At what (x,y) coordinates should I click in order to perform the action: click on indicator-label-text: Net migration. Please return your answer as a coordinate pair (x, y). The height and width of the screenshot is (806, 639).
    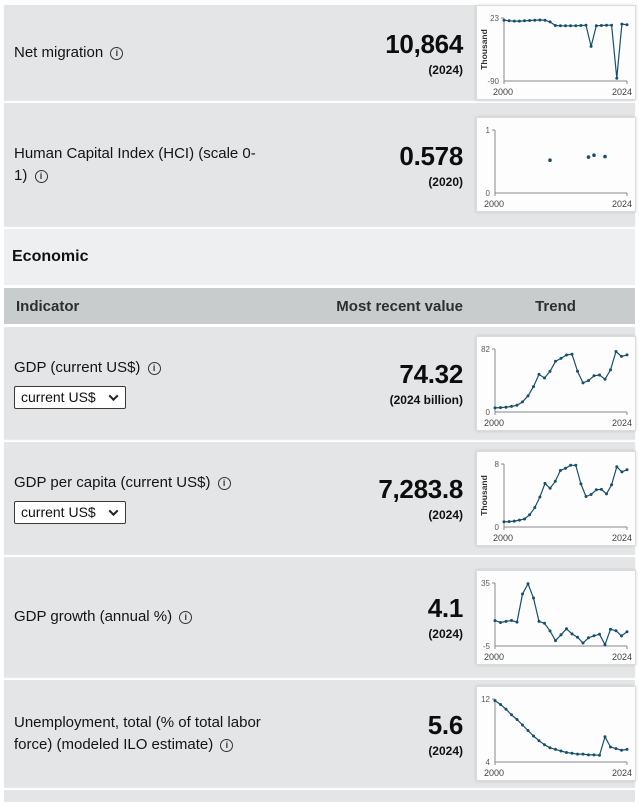
    Looking at the image, I should click on (59, 52).